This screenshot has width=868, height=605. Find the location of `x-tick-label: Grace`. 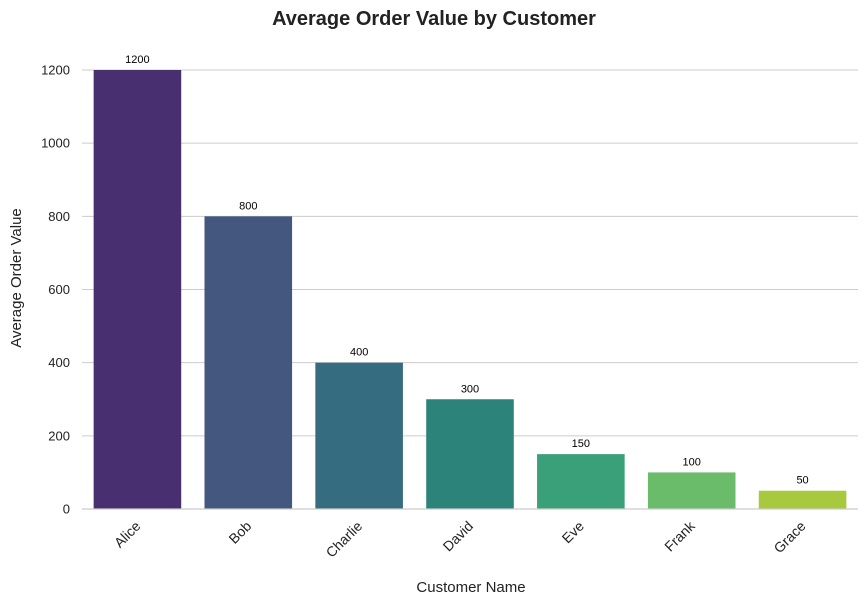

x-tick-label: Grace is located at coordinates (789, 537).